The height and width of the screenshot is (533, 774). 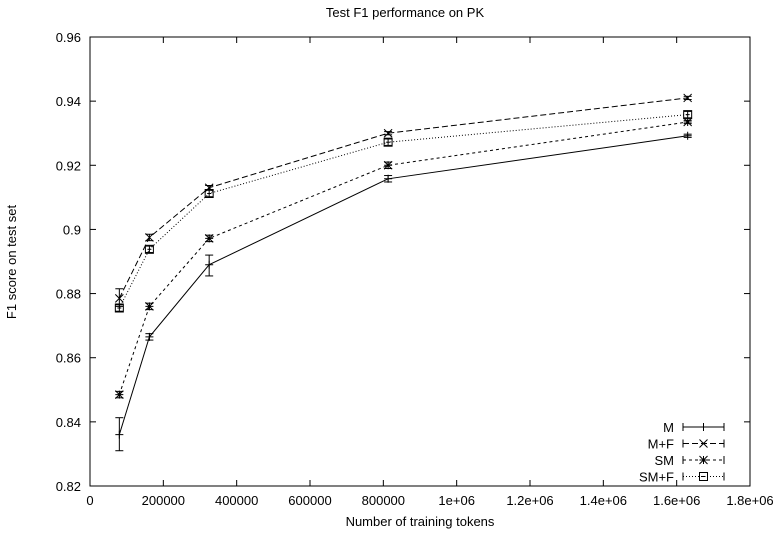 What do you see at coordinates (661, 444) in the screenshot?
I see `legend-label: M+F` at bounding box center [661, 444].